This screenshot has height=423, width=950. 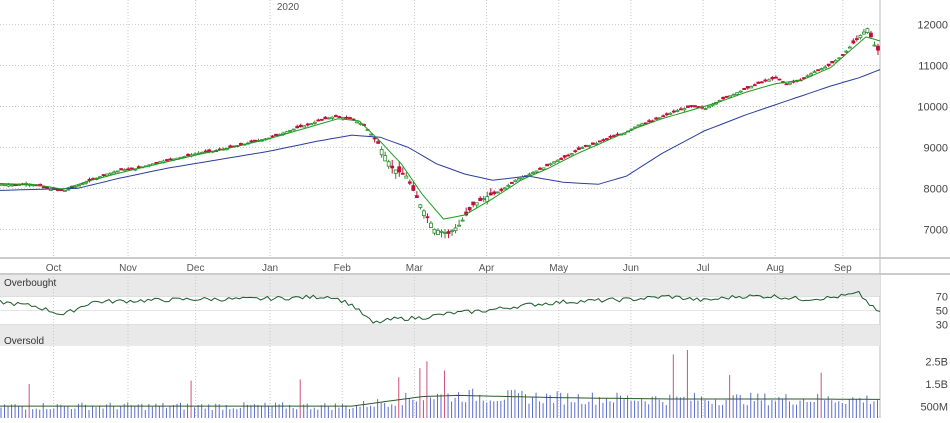 I want to click on oscillator-y-tick: 50, so click(x=942, y=312).